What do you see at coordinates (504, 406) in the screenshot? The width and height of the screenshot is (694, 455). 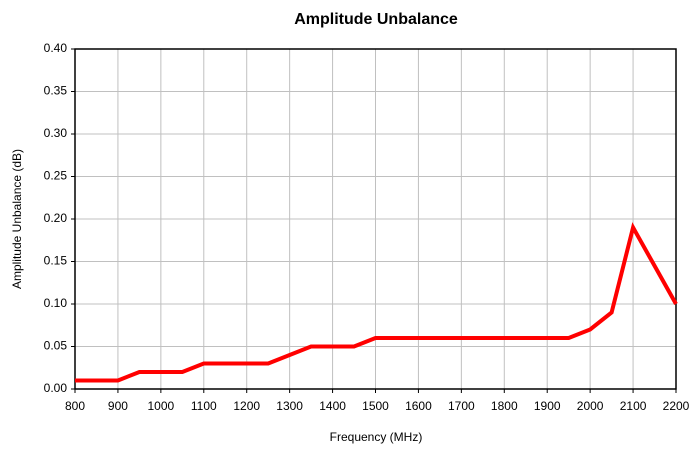 I see `x-tick-label: 1800` at bounding box center [504, 406].